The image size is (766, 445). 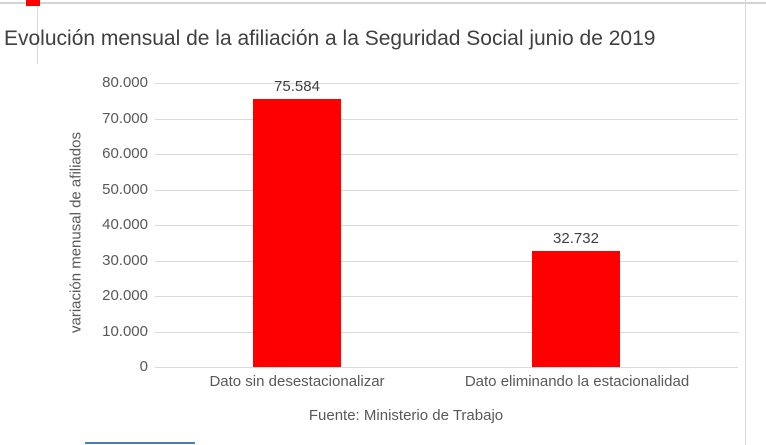 I want to click on bar-dato-eliminando-estacionalidad: 32.732, so click(x=576, y=298).